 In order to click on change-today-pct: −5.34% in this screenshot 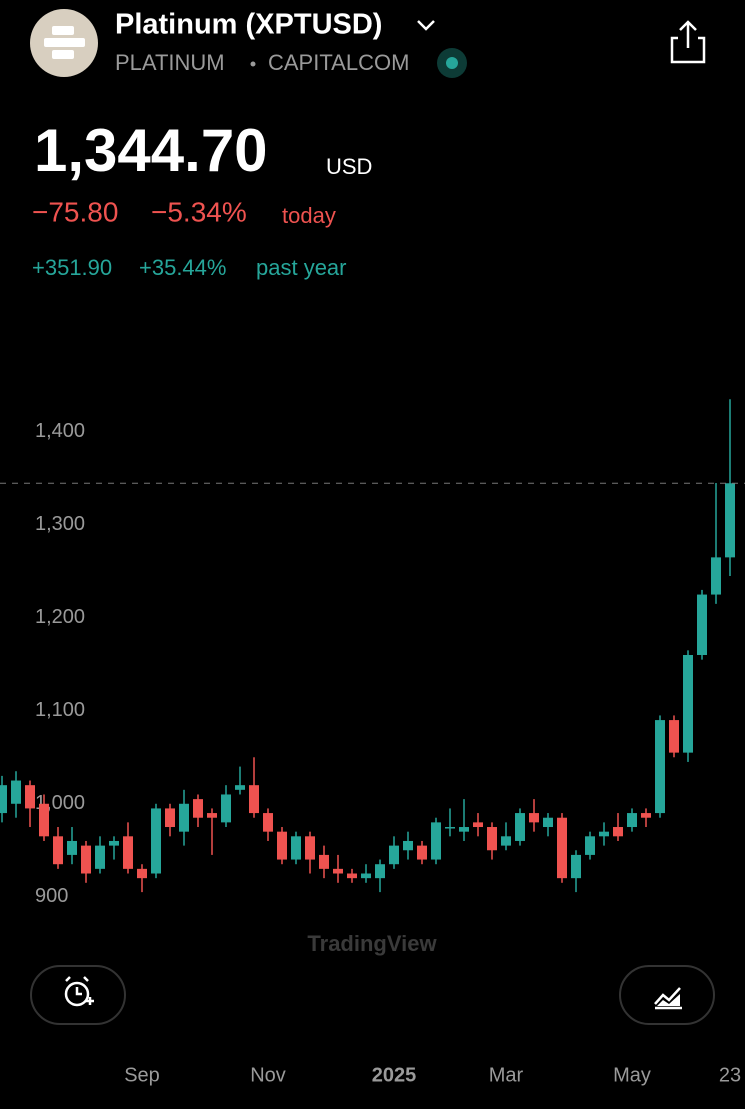, I will do `click(199, 211)`.